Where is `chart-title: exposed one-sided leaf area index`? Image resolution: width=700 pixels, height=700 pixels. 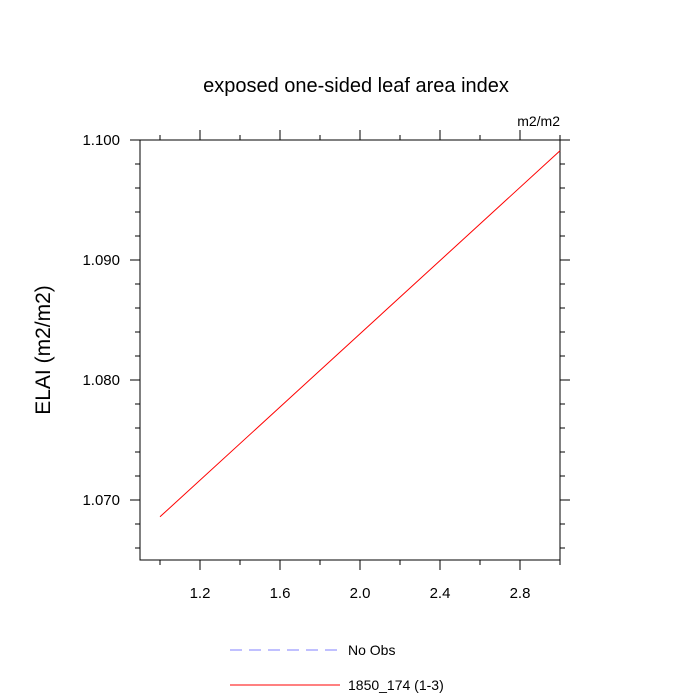
chart-title: exposed one-sided leaf area index is located at coordinates (356, 86).